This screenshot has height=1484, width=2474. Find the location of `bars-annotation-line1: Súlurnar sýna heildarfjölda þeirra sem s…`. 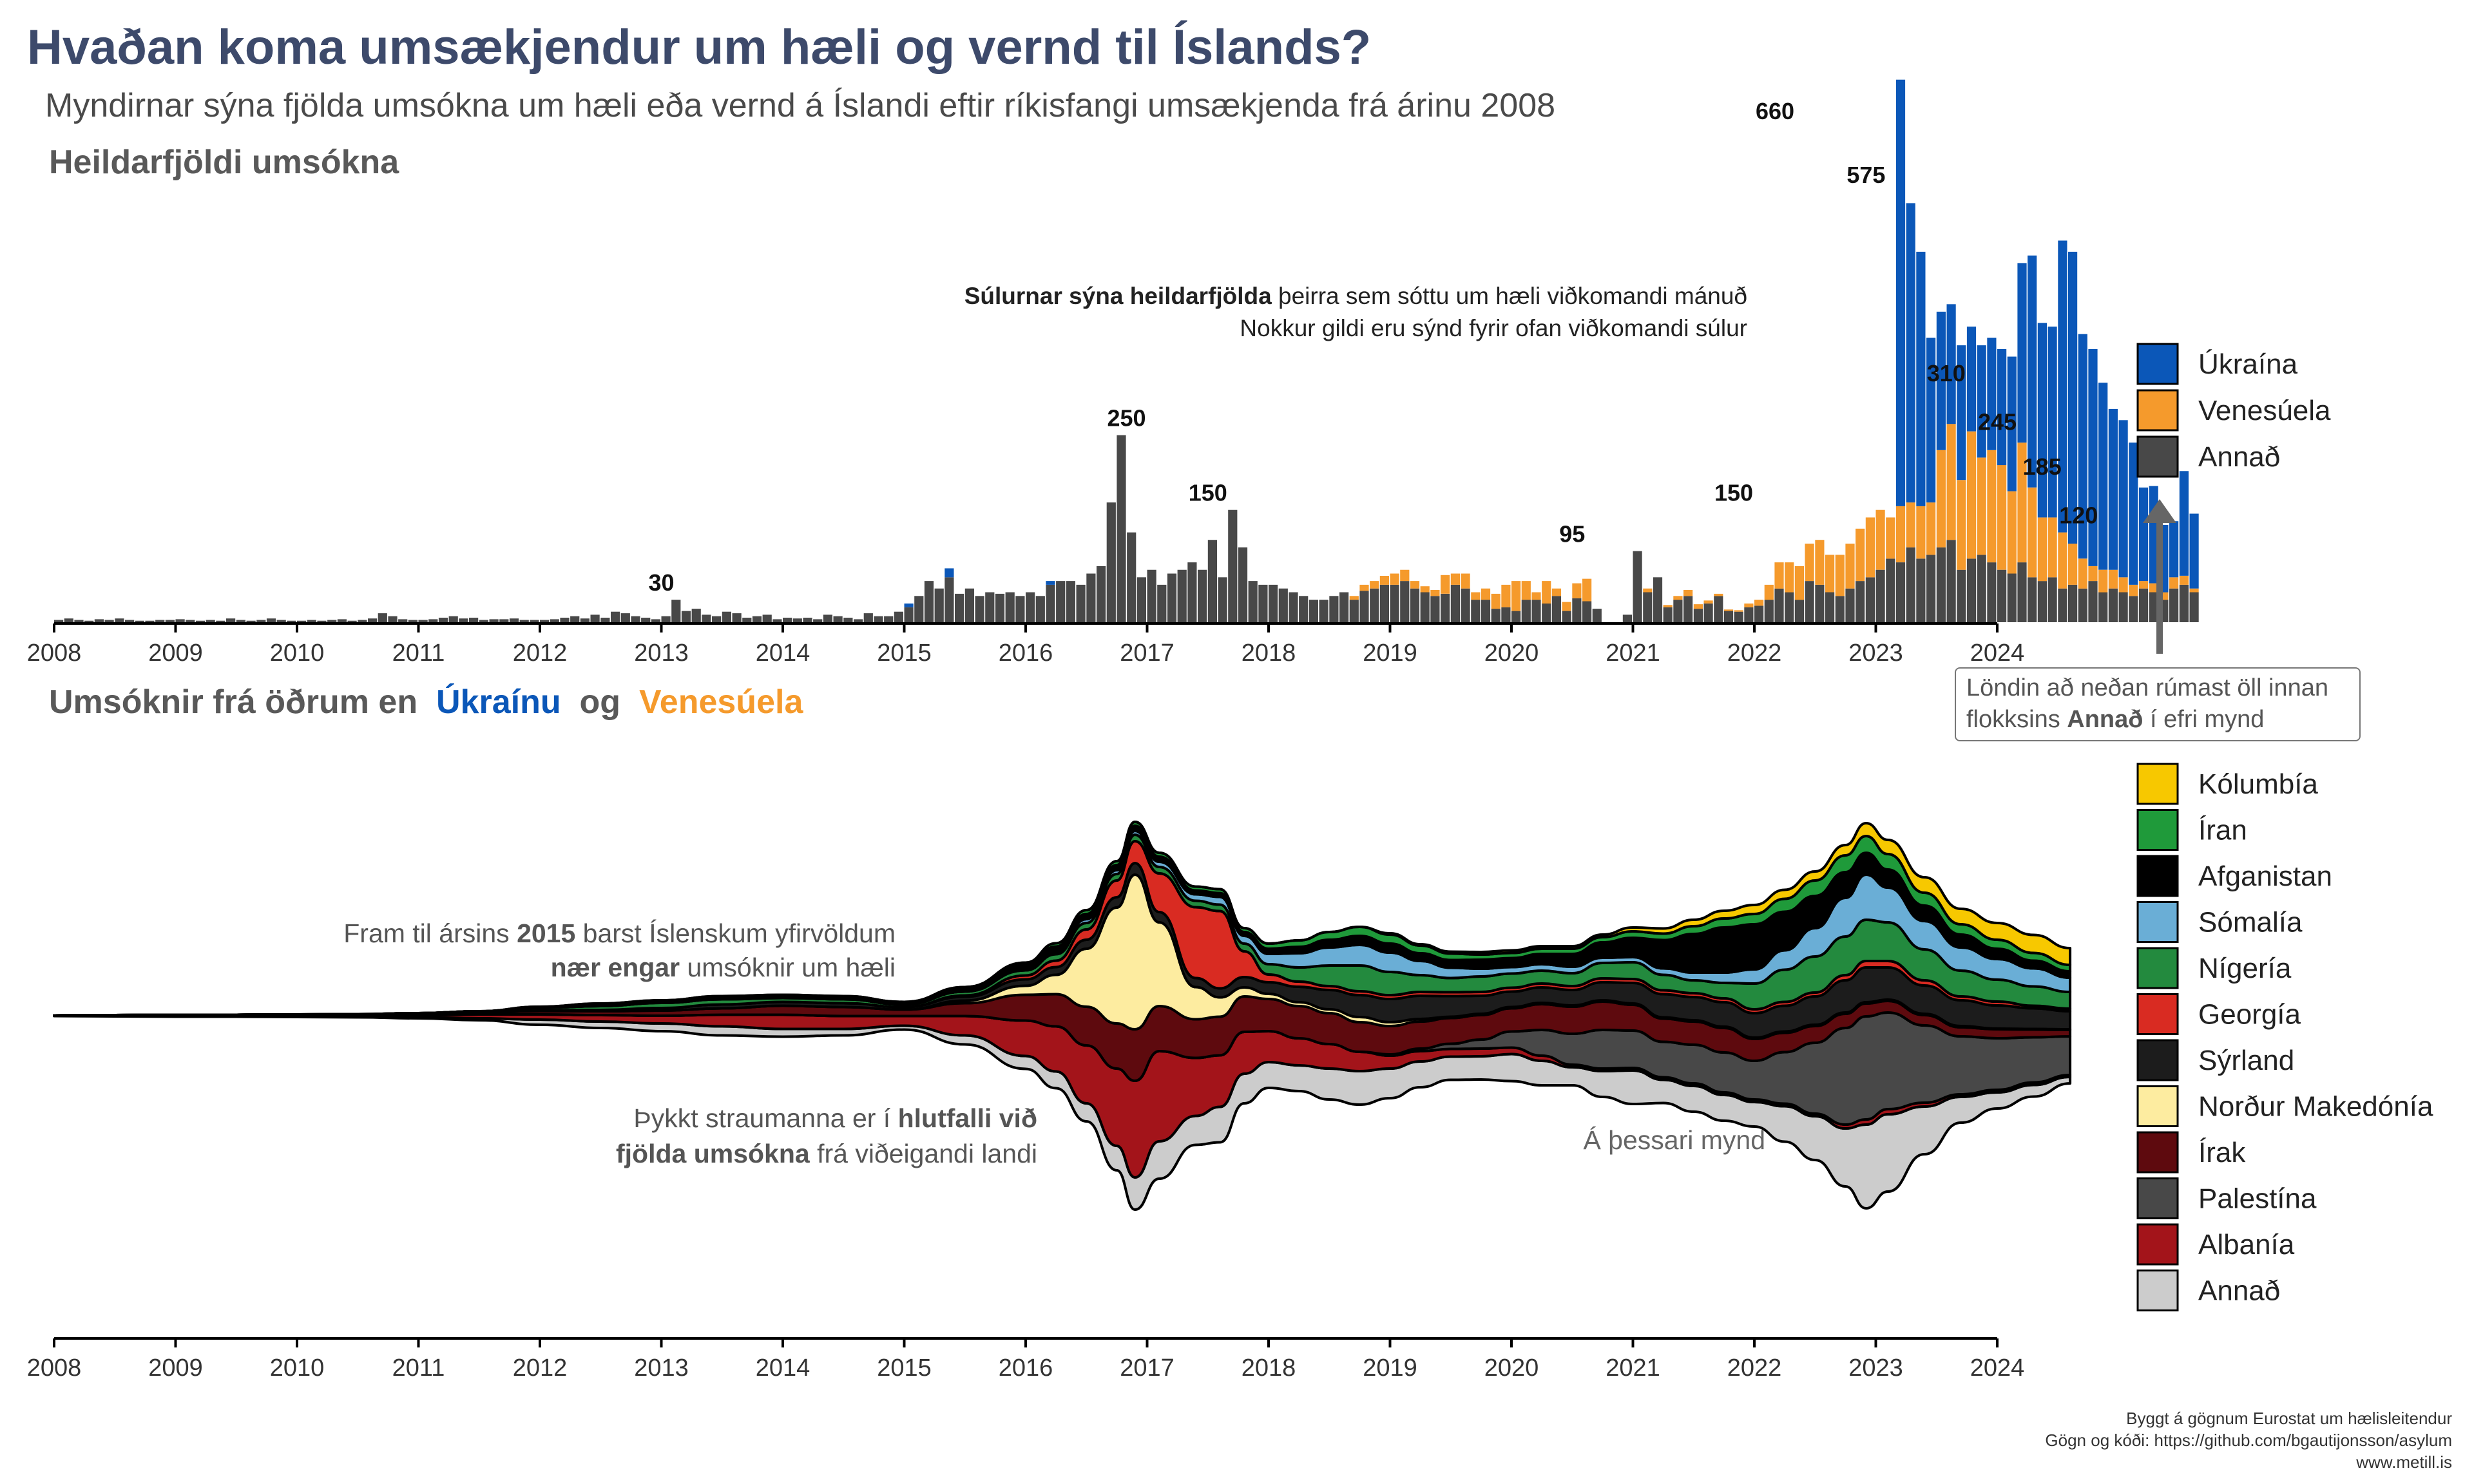

bars-annotation-line1: Súlurnar sýna heildarfjölda þeirra sem s… is located at coordinates (1355, 296).